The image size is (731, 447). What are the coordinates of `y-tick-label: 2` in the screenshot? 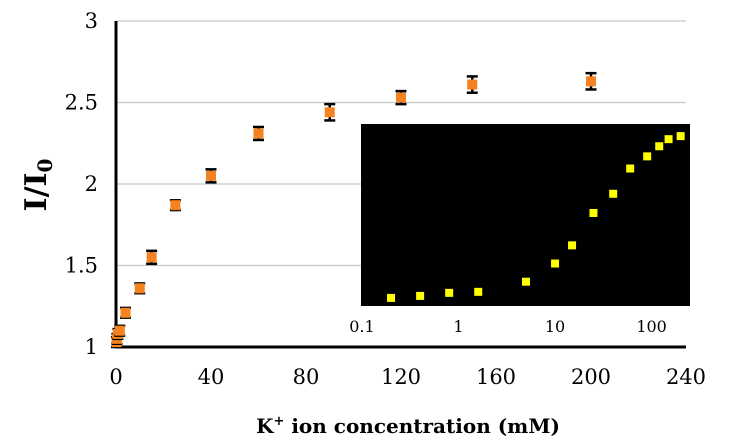 It's located at (91, 184).